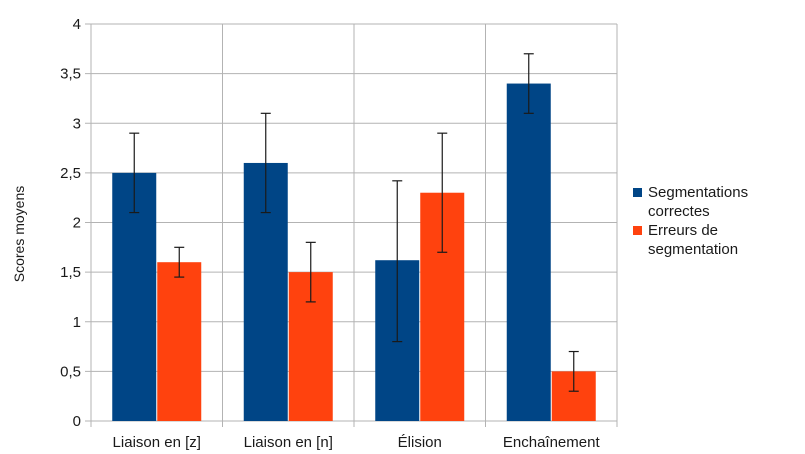 The height and width of the screenshot is (454, 805). I want to click on y-tick-label: 1,5, so click(70, 272).